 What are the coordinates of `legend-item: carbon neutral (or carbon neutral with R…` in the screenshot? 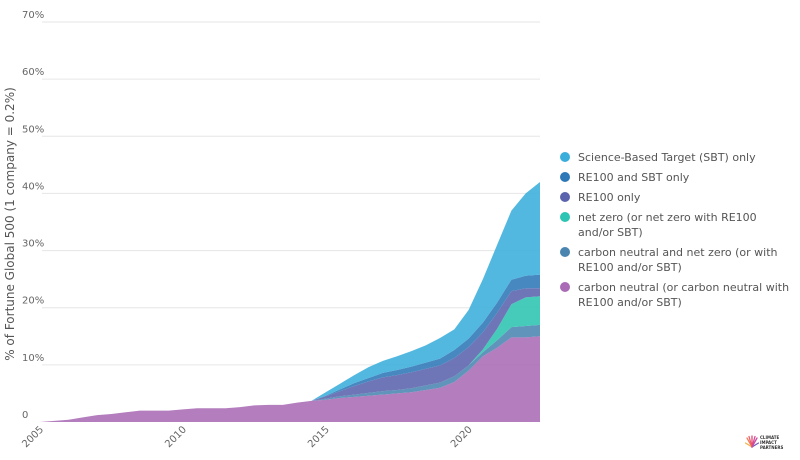 It's located at (677, 295).